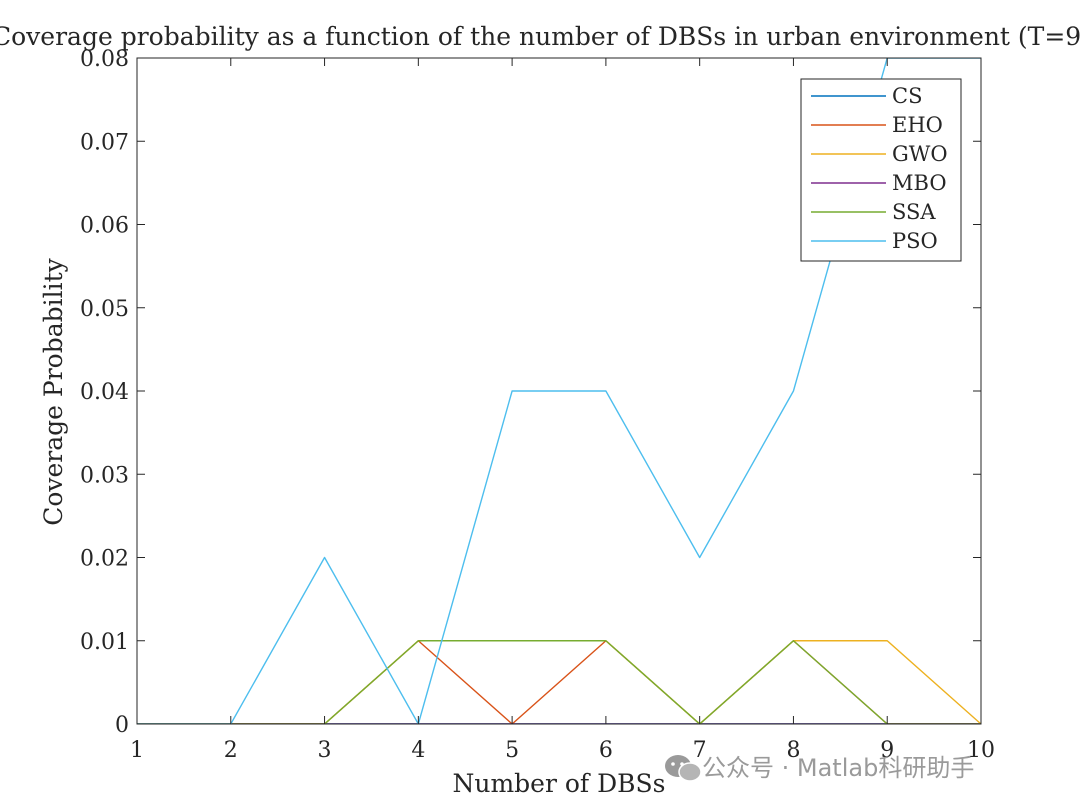 This screenshot has width=1080, height=810. What do you see at coordinates (104, 642) in the screenshot?
I see `y-tick-label: 0.01` at bounding box center [104, 642].